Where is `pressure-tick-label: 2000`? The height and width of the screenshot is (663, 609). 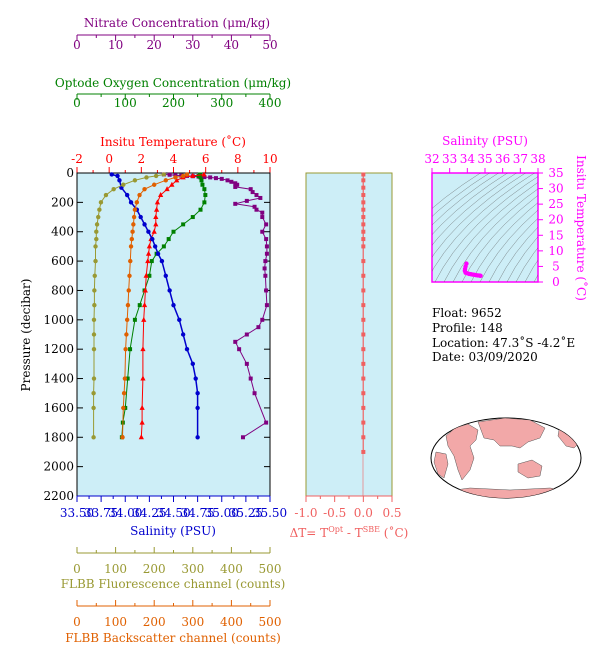
pressure-tick-label: 2000 is located at coordinates (58, 467).